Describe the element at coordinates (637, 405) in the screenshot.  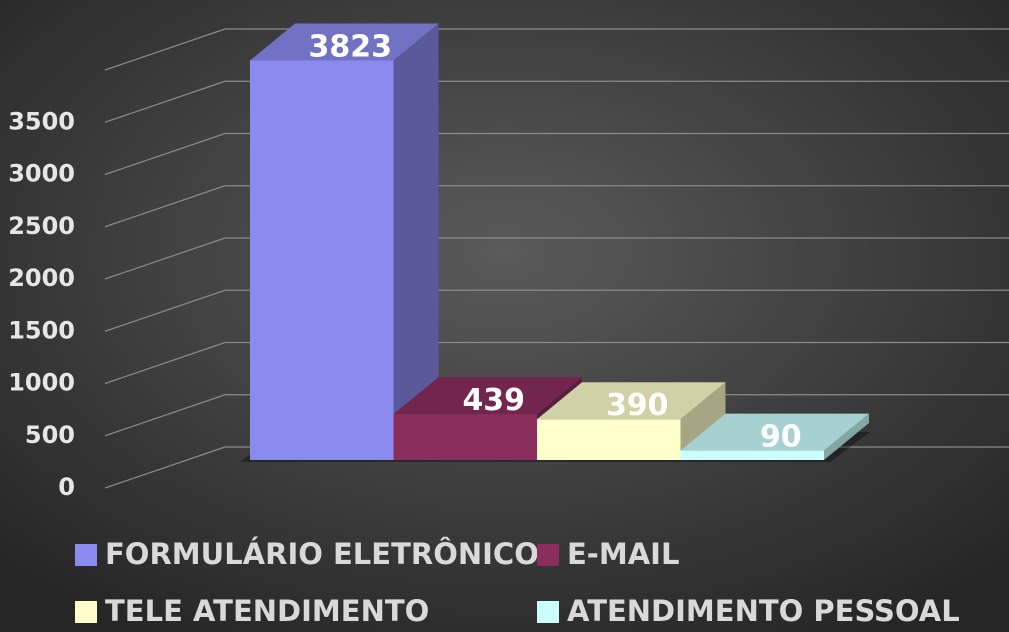
I see `value-label: 390` at that location.